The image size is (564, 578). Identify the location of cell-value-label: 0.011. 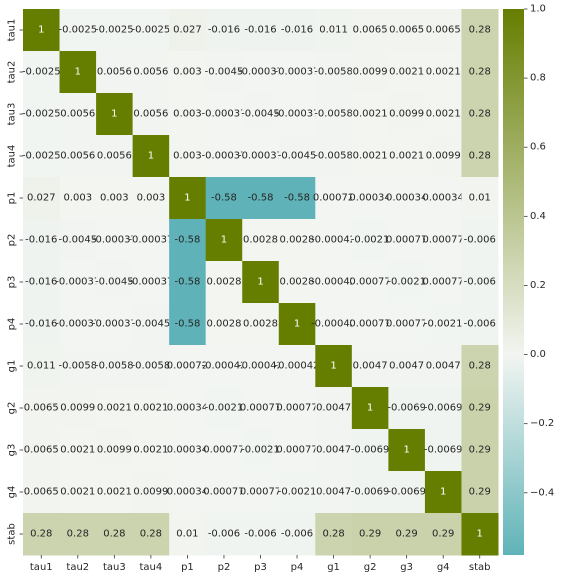
(41, 366).